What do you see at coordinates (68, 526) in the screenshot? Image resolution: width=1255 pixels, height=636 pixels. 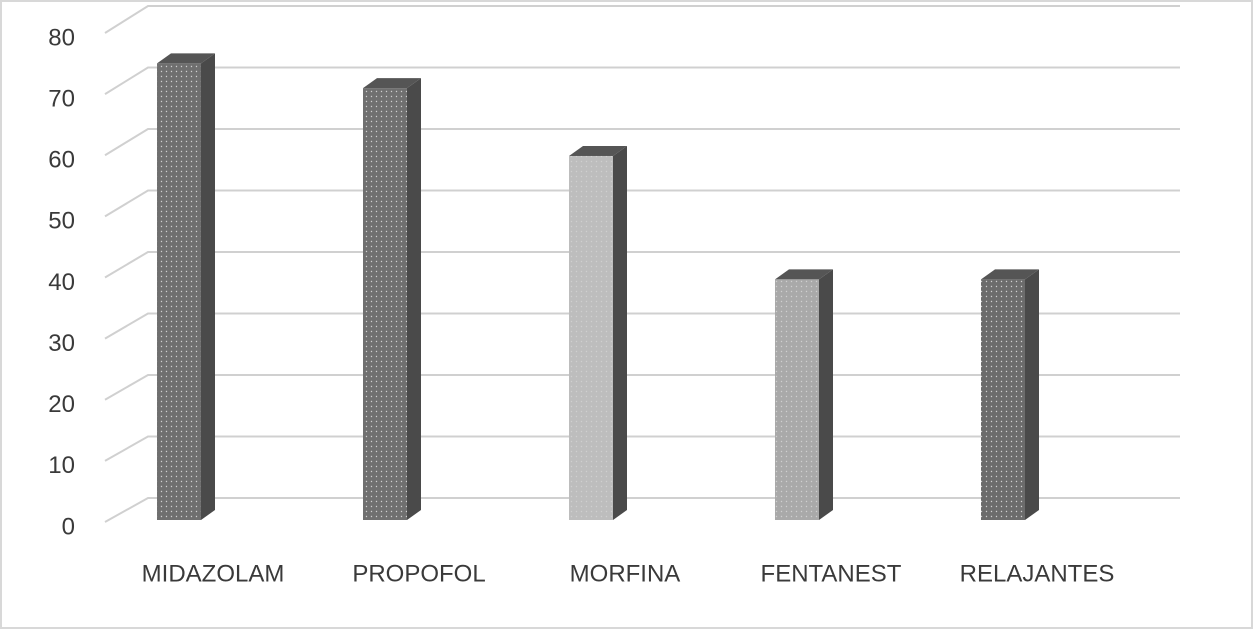 I see `y-tick-label: 0` at bounding box center [68, 526].